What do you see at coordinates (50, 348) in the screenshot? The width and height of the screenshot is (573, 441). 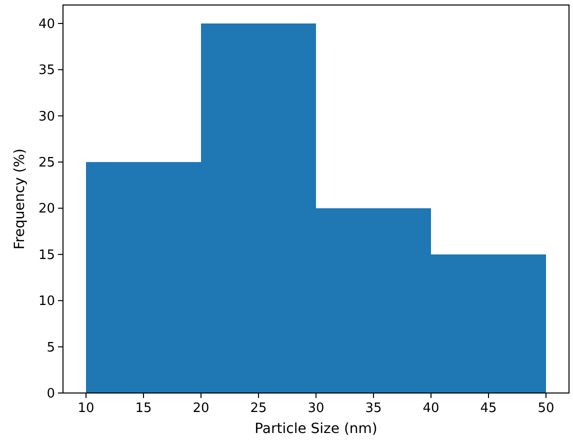 I see `y-tick-label: 5` at bounding box center [50, 348].